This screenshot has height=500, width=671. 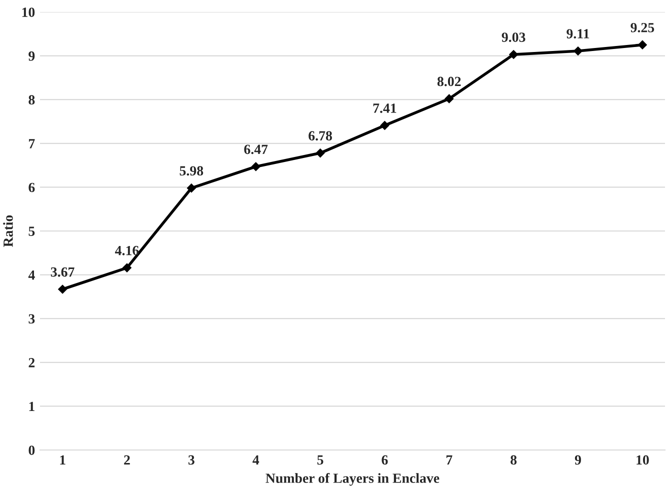 I want to click on y-tick-label: 1, so click(x=31, y=407).